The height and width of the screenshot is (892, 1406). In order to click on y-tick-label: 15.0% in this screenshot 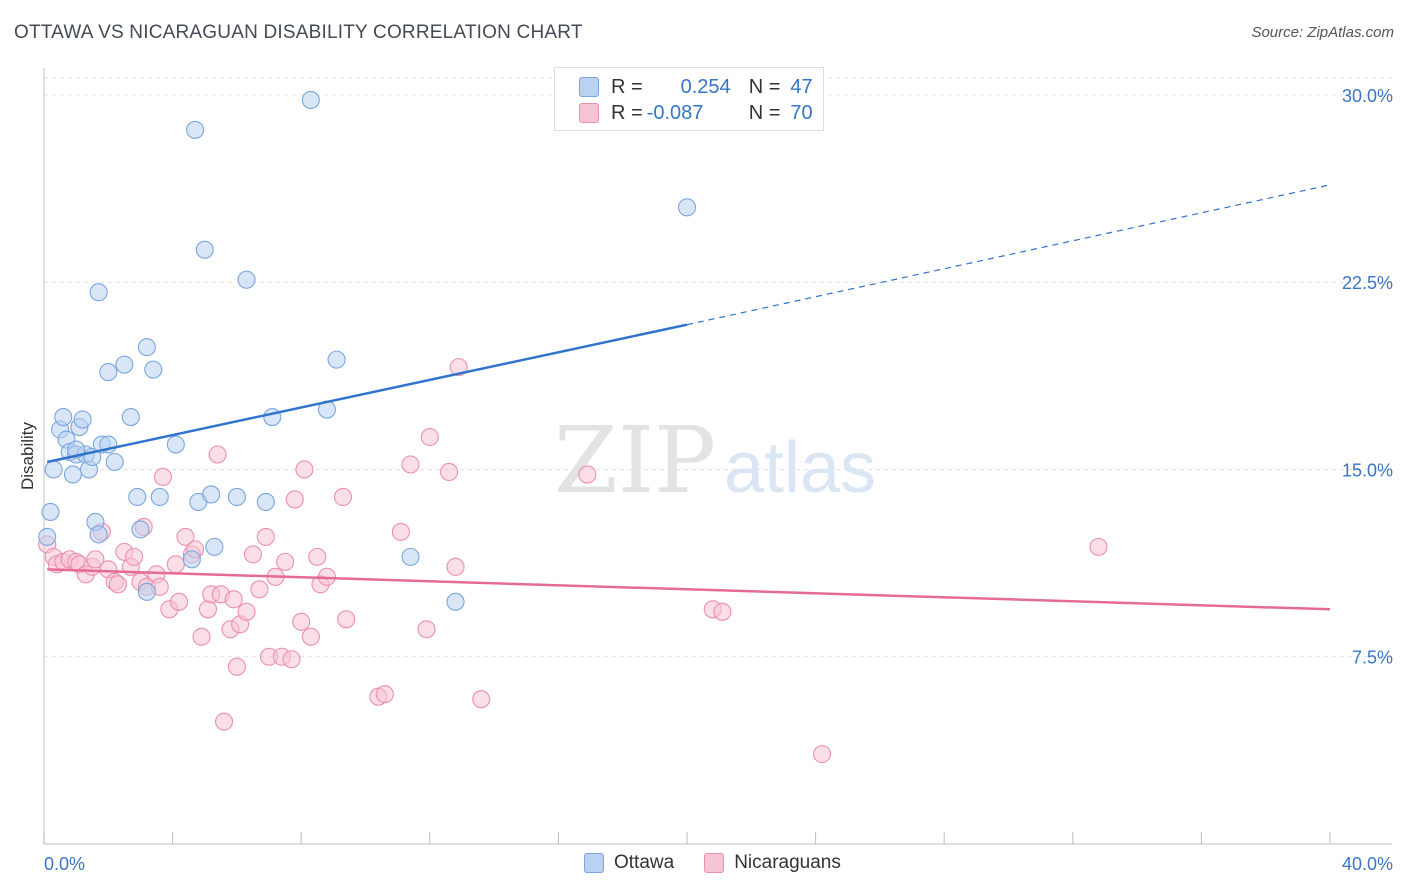, I will do `click(1367, 470)`.